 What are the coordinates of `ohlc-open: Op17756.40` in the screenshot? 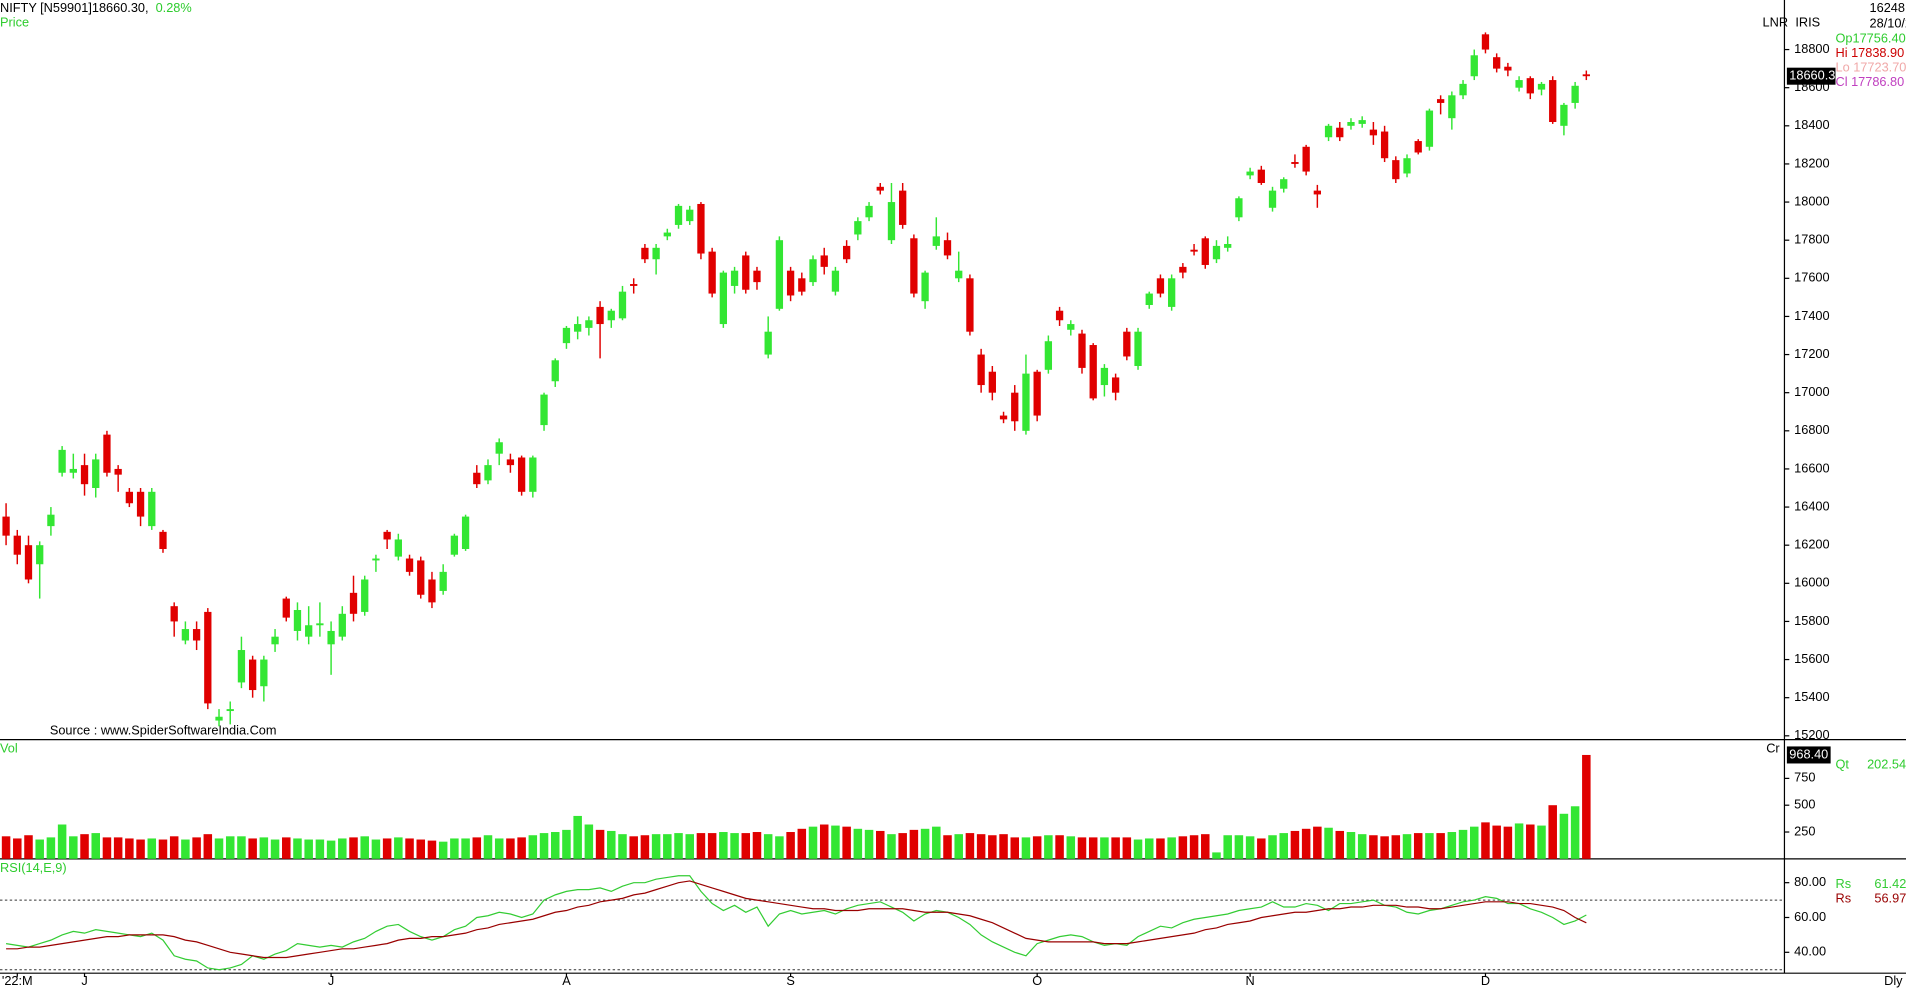 It's located at (1870, 37).